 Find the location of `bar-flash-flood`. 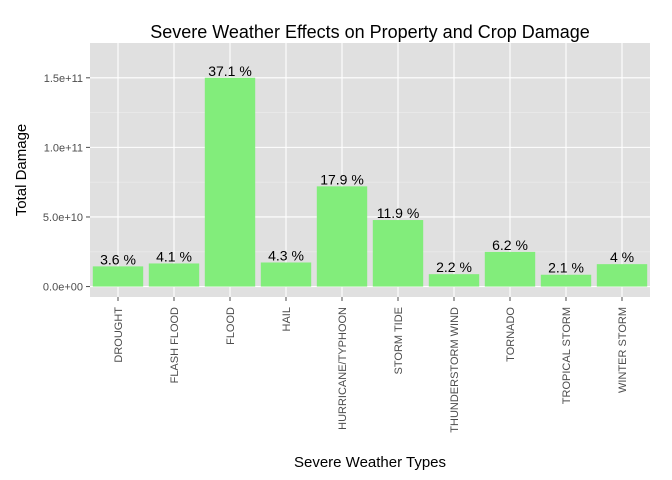

bar-flash-flood is located at coordinates (174, 275).